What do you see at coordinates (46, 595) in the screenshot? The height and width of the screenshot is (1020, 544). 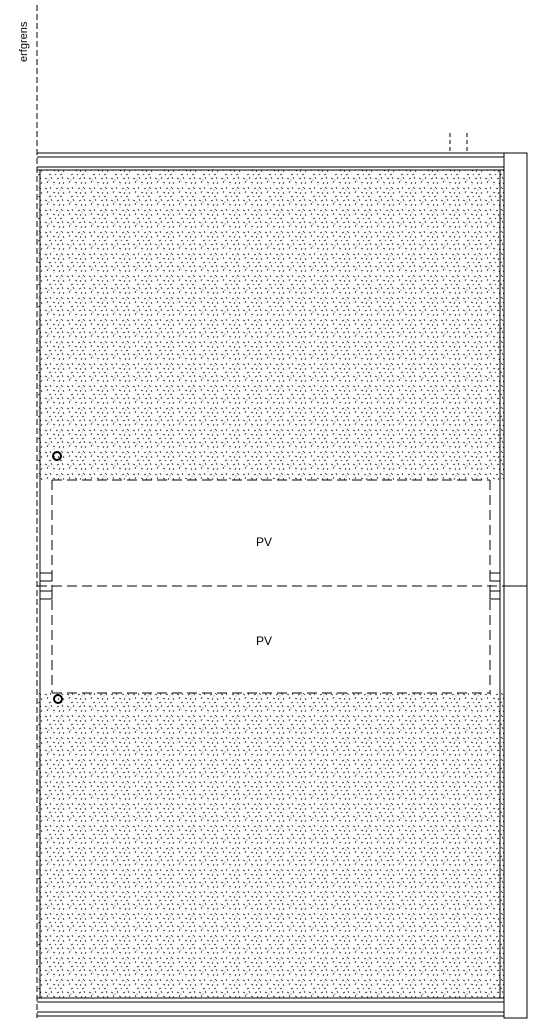 I see `post-left-bottom` at bounding box center [46, 595].